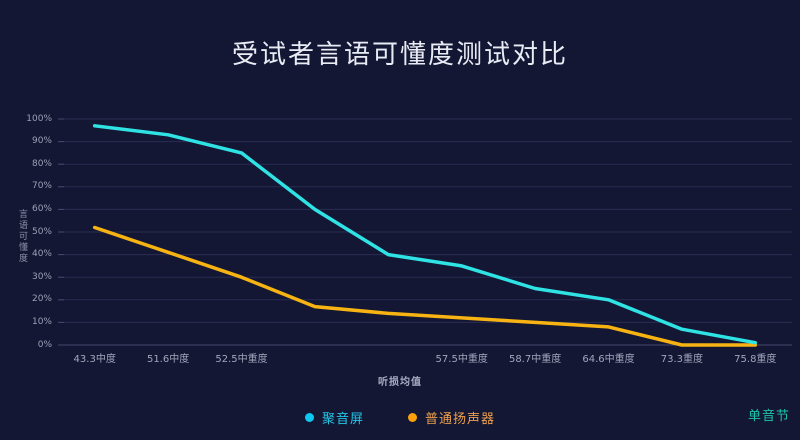 The image size is (800, 440). What do you see at coordinates (535, 359) in the screenshot?
I see `x-axis-tick-label: 58.7中重度` at bounding box center [535, 359].